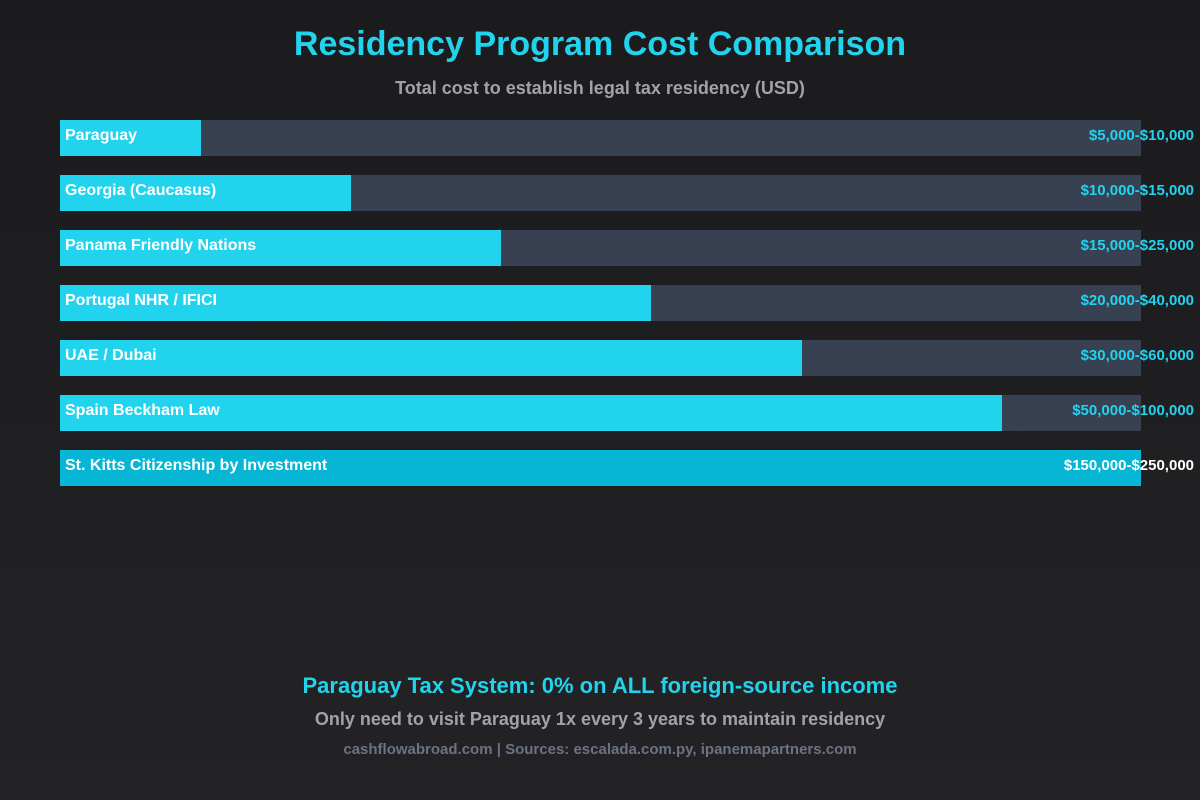 This screenshot has width=1200, height=800. I want to click on bar-value-label: $50,000-$100,000, so click(1133, 410).